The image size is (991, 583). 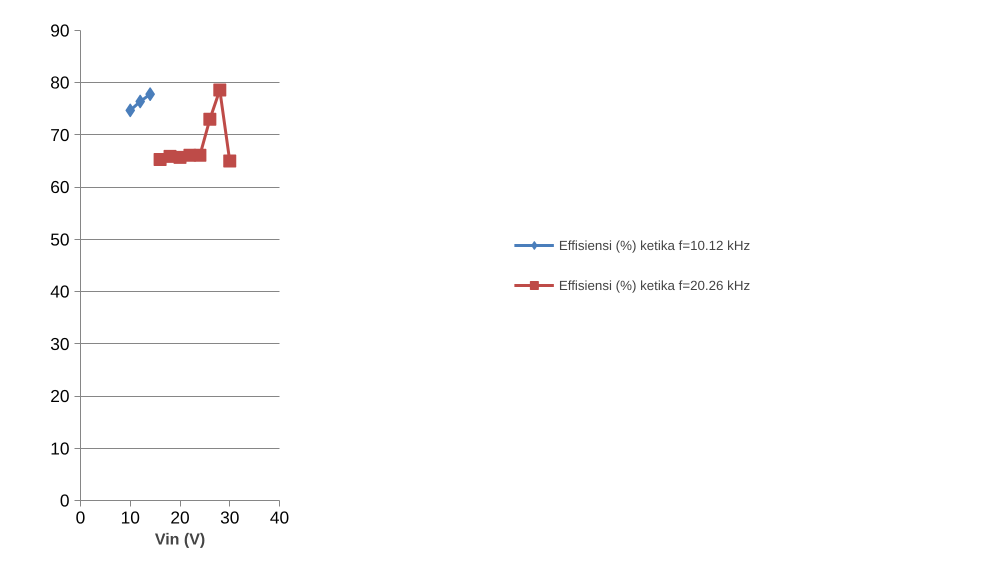 I want to click on x-tick-label: 0, so click(x=81, y=518).